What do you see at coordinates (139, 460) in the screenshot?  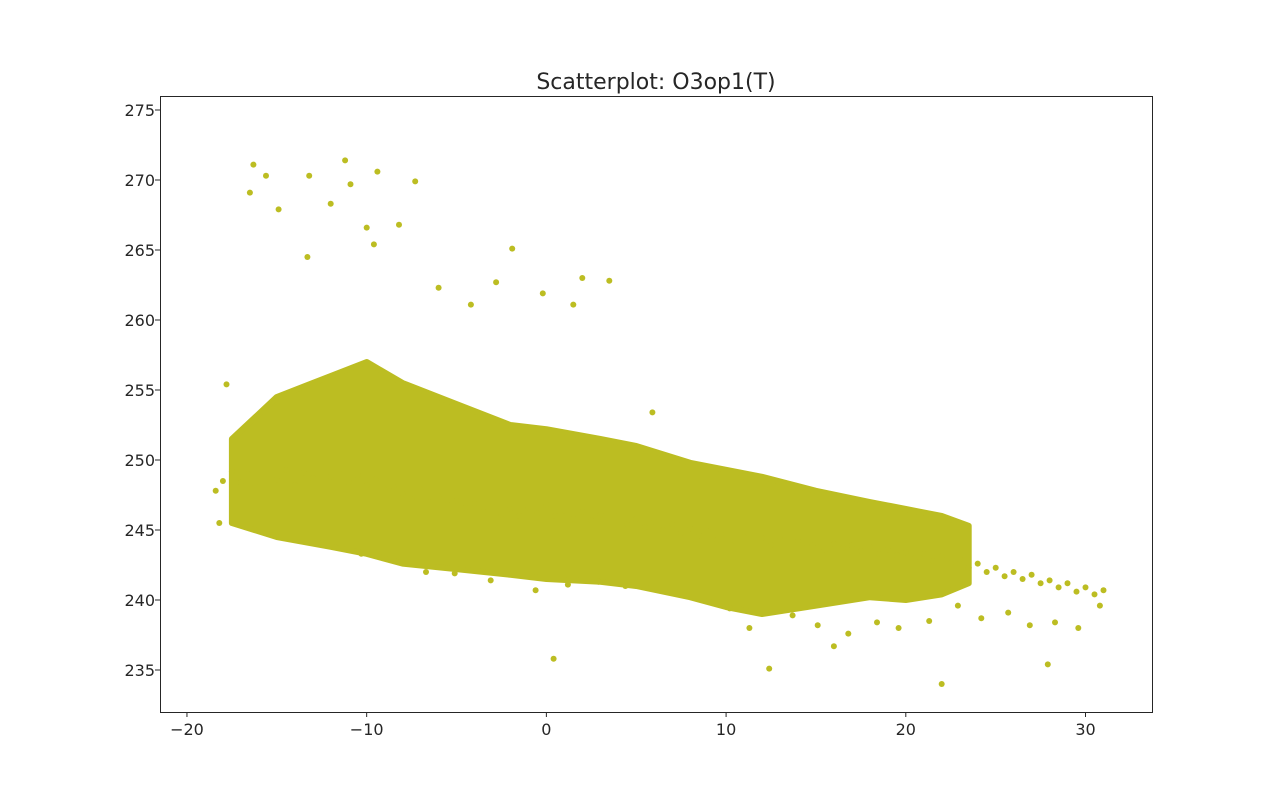 I see `y-tick-label: 250` at bounding box center [139, 460].